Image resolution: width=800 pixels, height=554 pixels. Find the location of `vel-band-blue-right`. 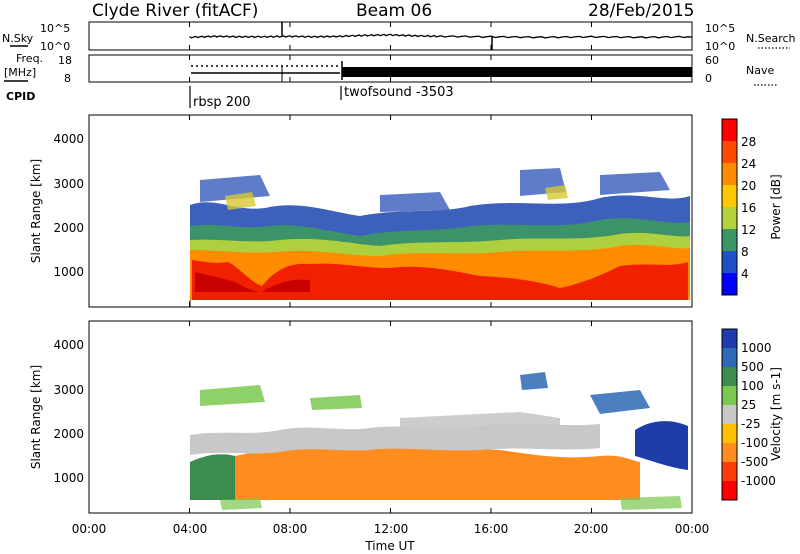

vel-band-blue-right is located at coordinates (661, 445).